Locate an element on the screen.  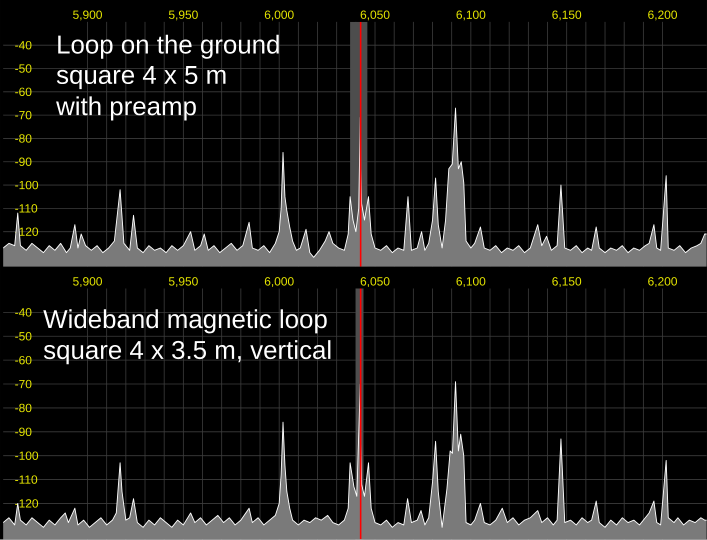
annotation: square 4 x 5 m is located at coordinates (141, 78).